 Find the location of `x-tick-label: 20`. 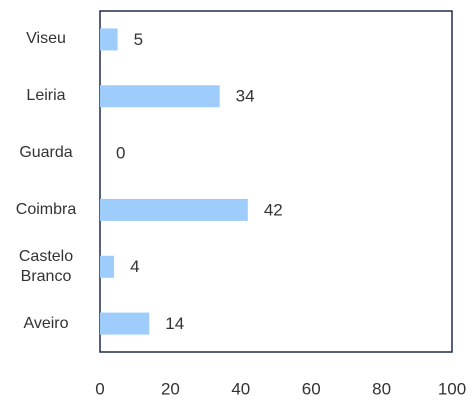

x-tick-label: 20 is located at coordinates (170, 388).